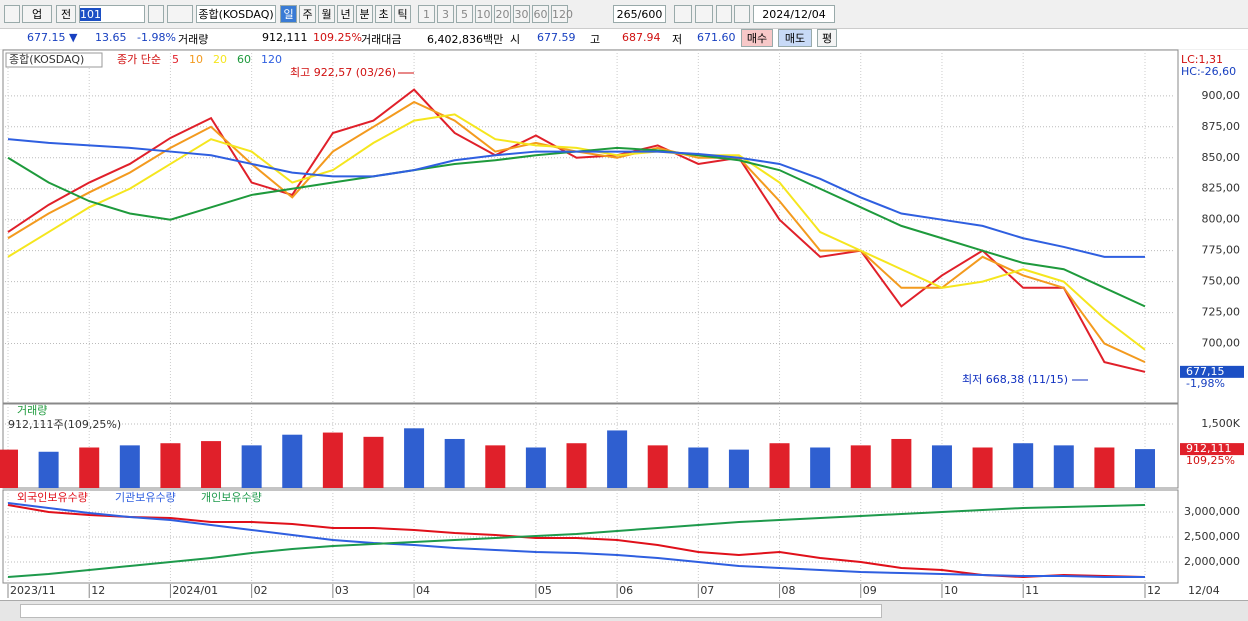  I want to click on eval-button: 평, so click(827, 38).